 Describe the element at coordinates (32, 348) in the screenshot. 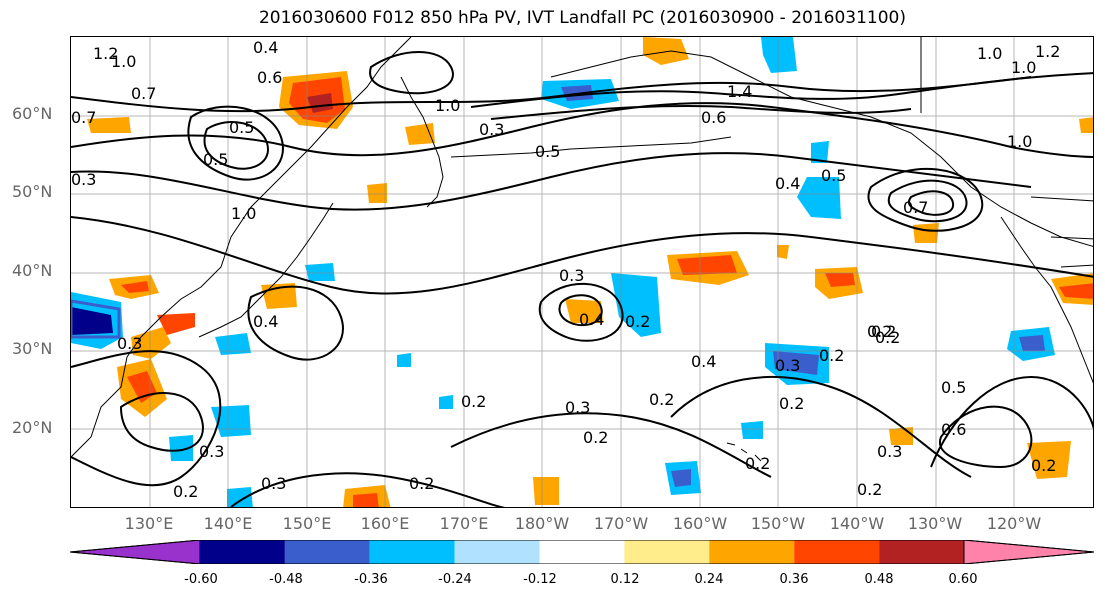

I see `lat-label-30n: 30°N` at that location.